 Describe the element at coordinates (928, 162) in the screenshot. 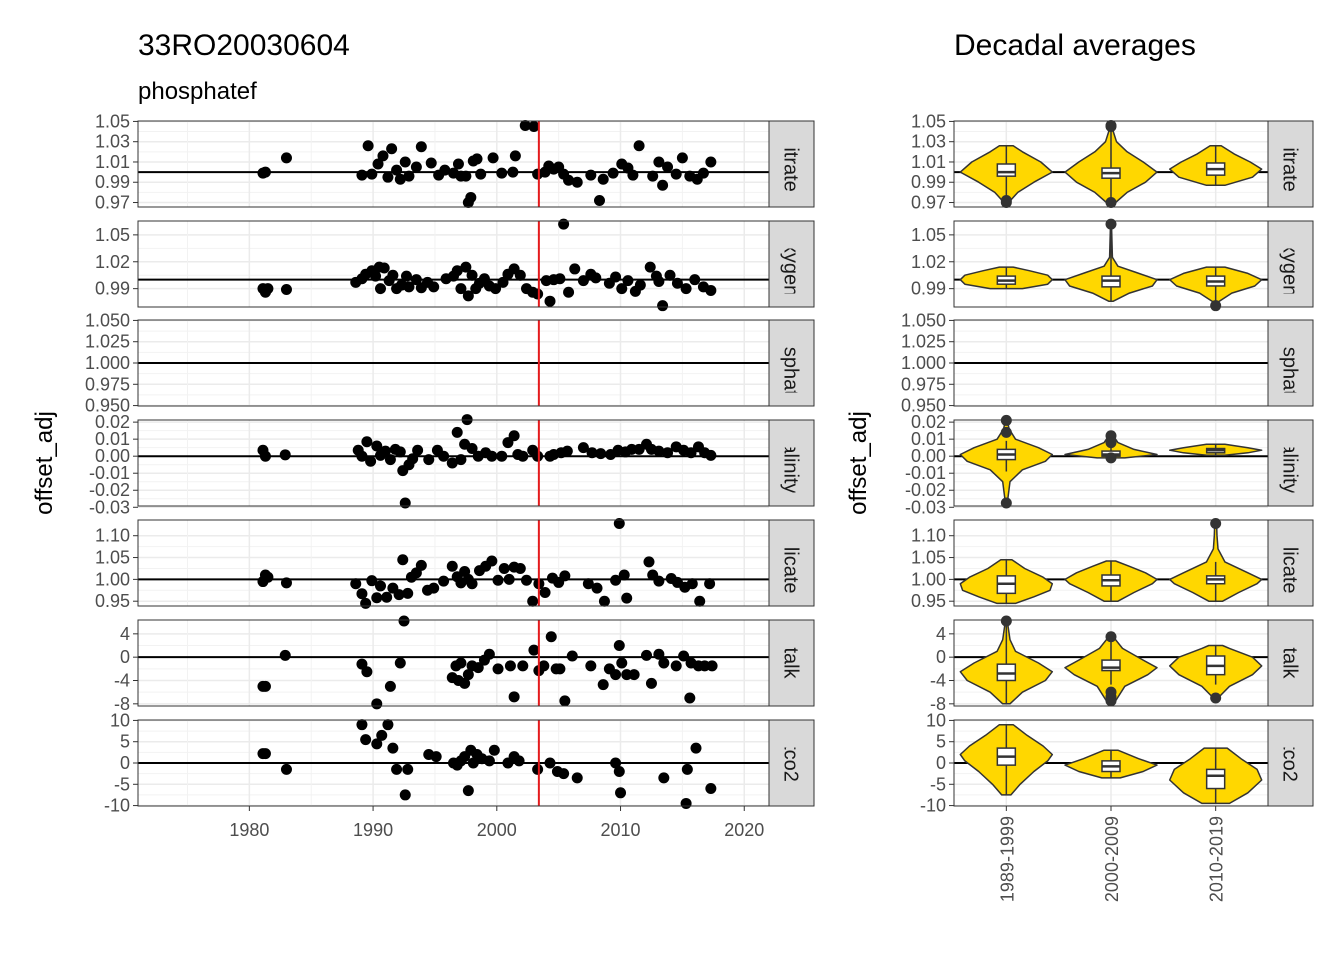

I see `y-tick-label: 1.01` at that location.